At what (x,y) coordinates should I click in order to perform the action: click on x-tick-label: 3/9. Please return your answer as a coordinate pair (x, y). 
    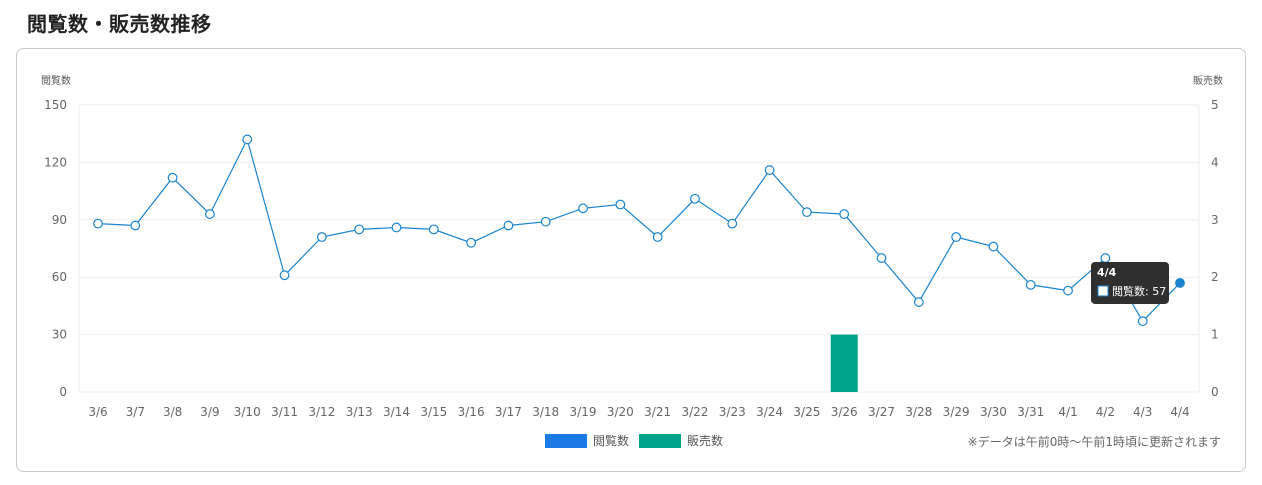
    Looking at the image, I should click on (209, 412).